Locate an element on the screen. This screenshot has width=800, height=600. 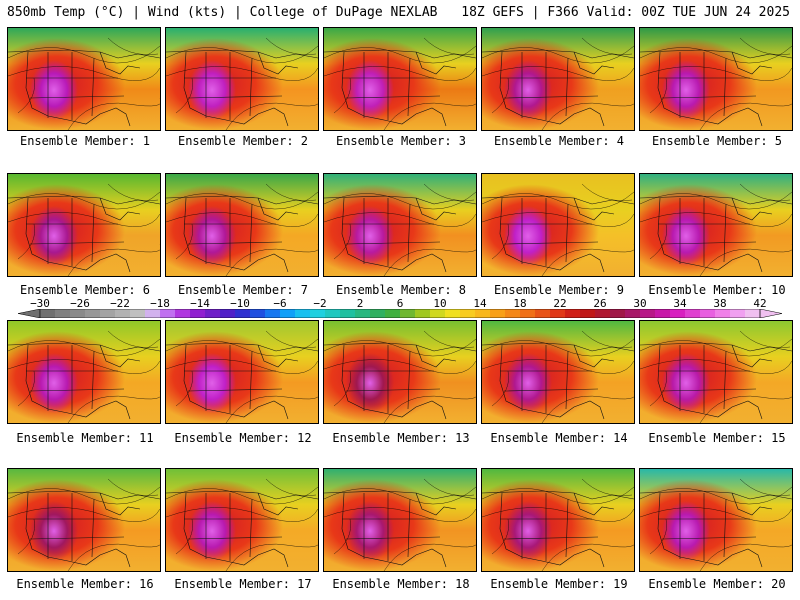
ensemble-member-label: Ensemble Member: 12 is located at coordinates (243, 438).